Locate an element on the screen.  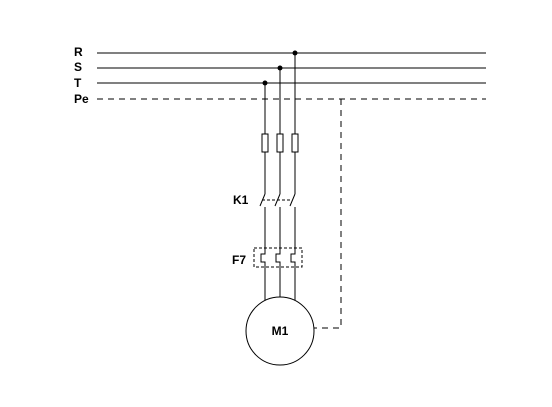
bus-label-t: T is located at coordinates (78, 83).